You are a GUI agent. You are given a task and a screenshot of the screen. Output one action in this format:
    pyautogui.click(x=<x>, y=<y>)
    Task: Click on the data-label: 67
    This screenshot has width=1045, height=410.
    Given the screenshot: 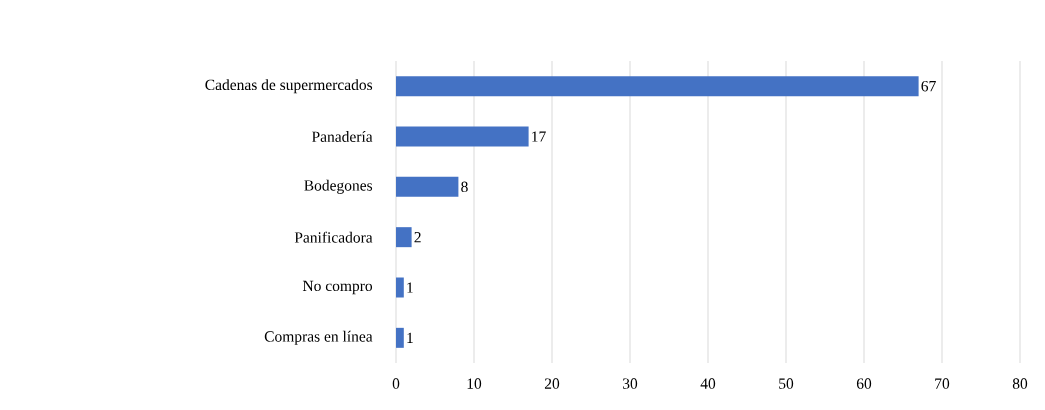 What is the action you would take?
    pyautogui.click(x=928, y=86)
    